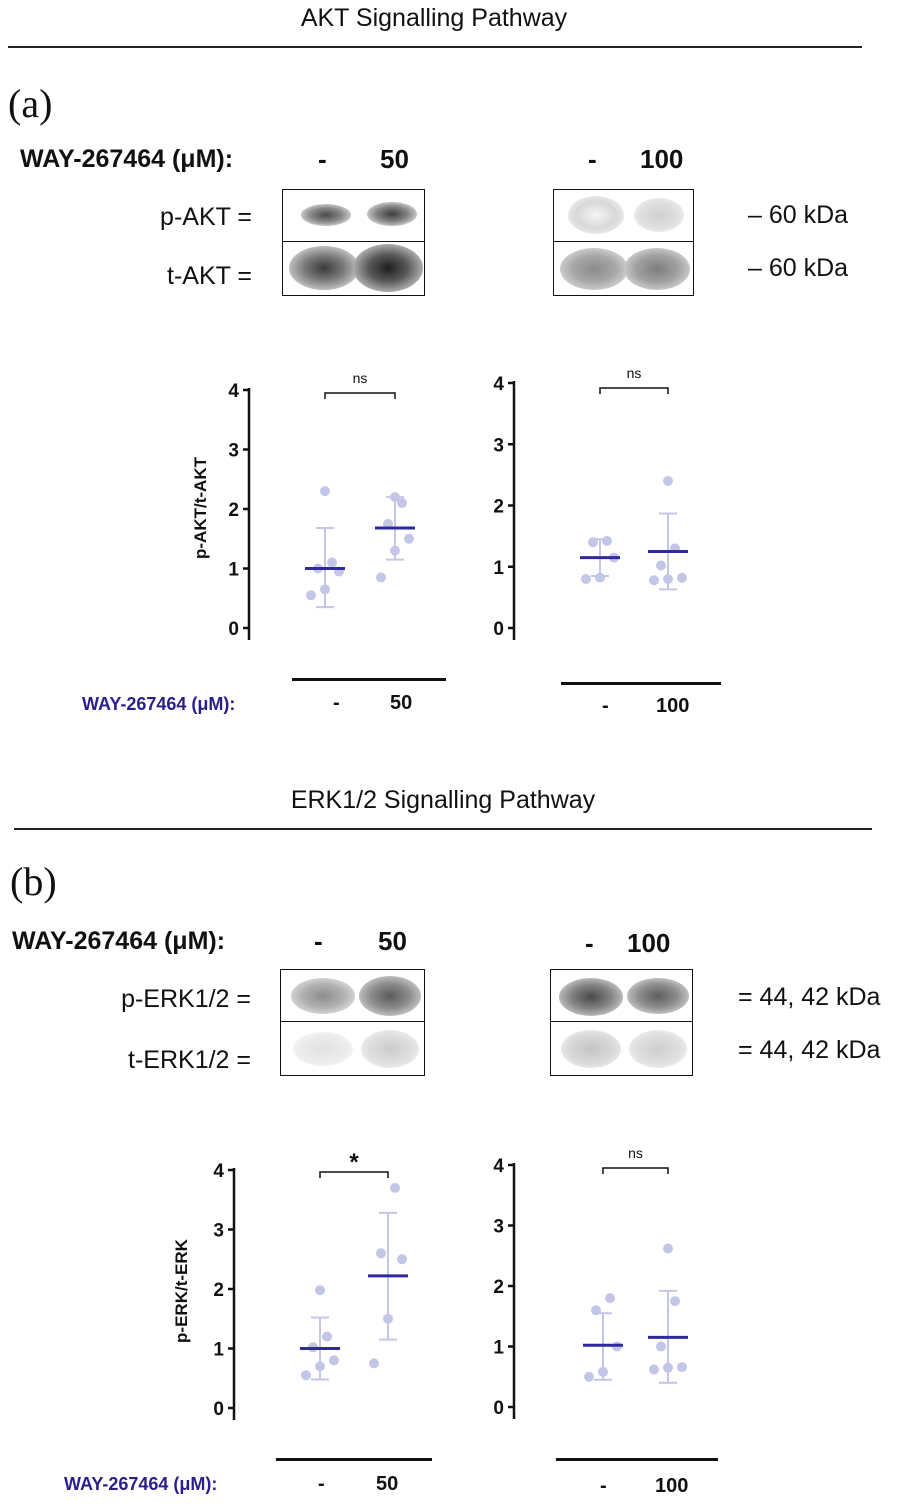 This screenshot has width=900, height=1508. Describe the element at coordinates (181, 1291) in the screenshot. I see `y-axis-label: p-ERK/t-ERK` at that location.